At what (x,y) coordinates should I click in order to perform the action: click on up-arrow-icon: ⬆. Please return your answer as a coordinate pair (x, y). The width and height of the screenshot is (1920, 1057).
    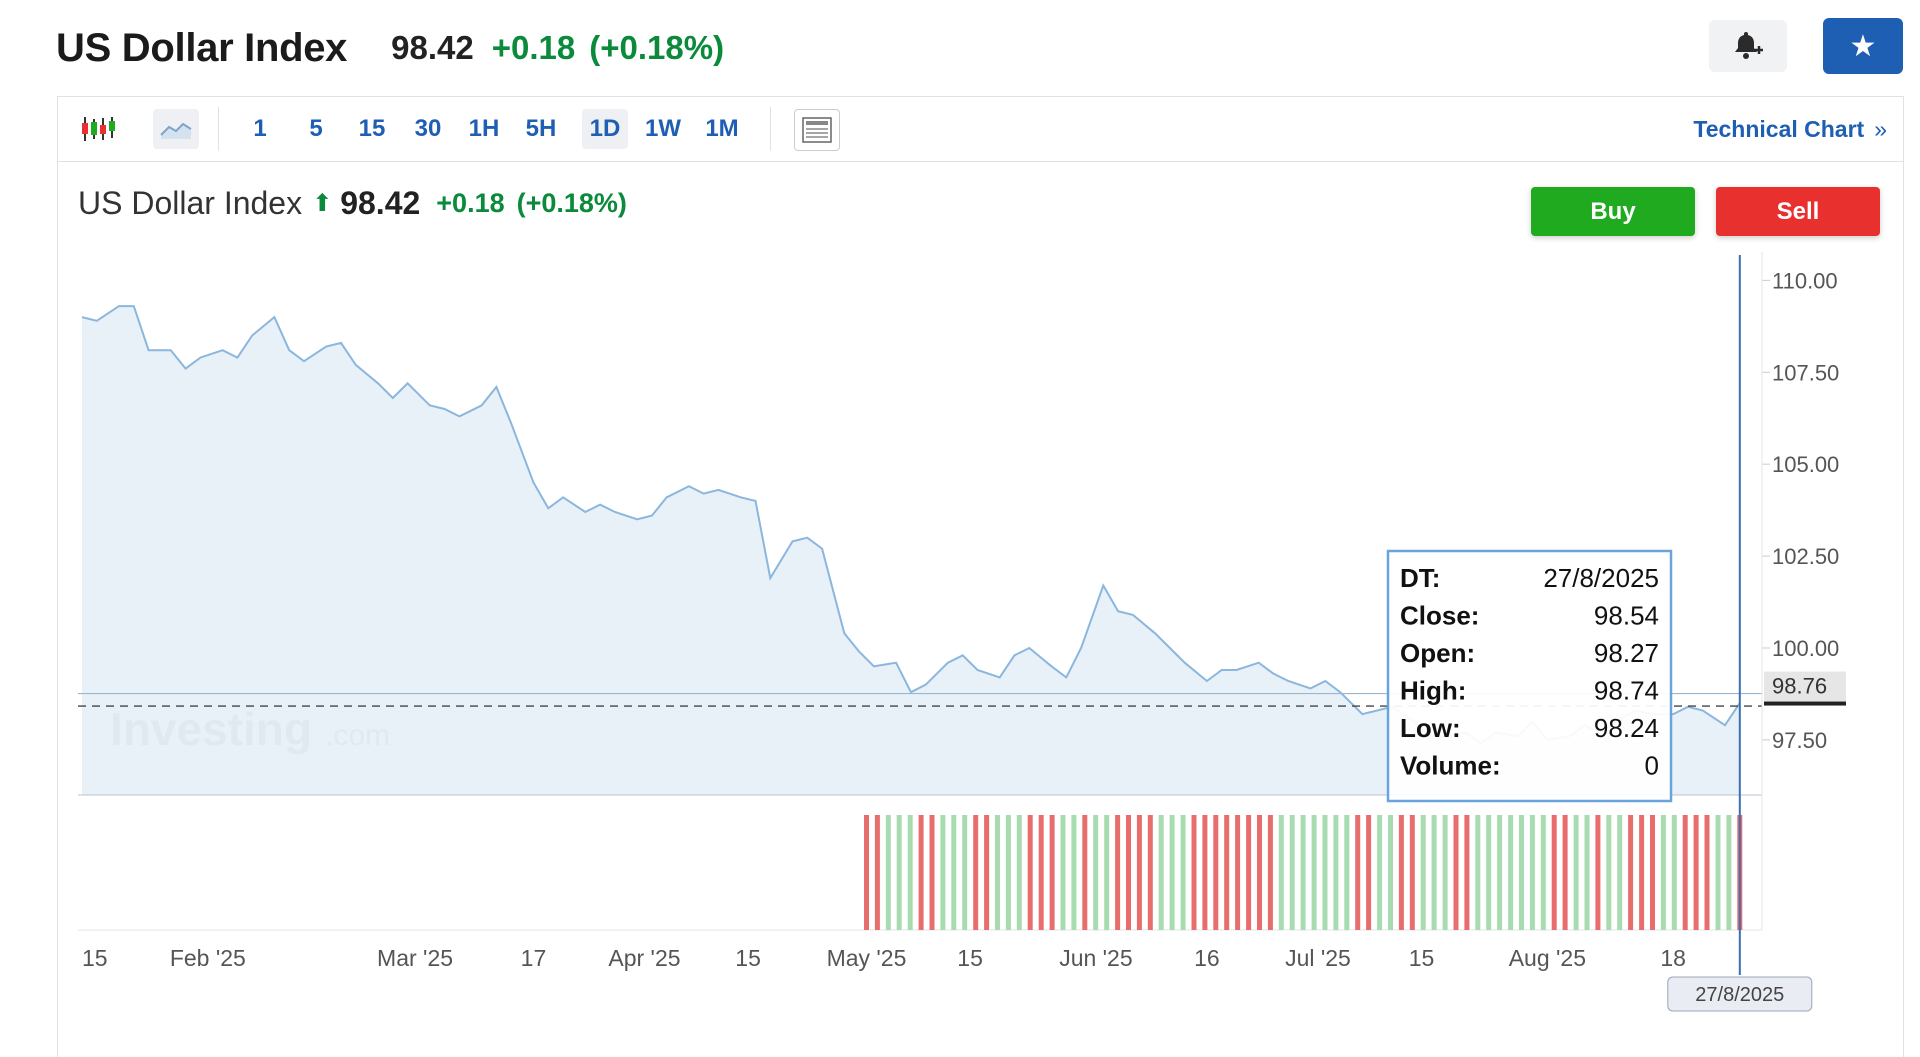
    Looking at the image, I should click on (322, 203).